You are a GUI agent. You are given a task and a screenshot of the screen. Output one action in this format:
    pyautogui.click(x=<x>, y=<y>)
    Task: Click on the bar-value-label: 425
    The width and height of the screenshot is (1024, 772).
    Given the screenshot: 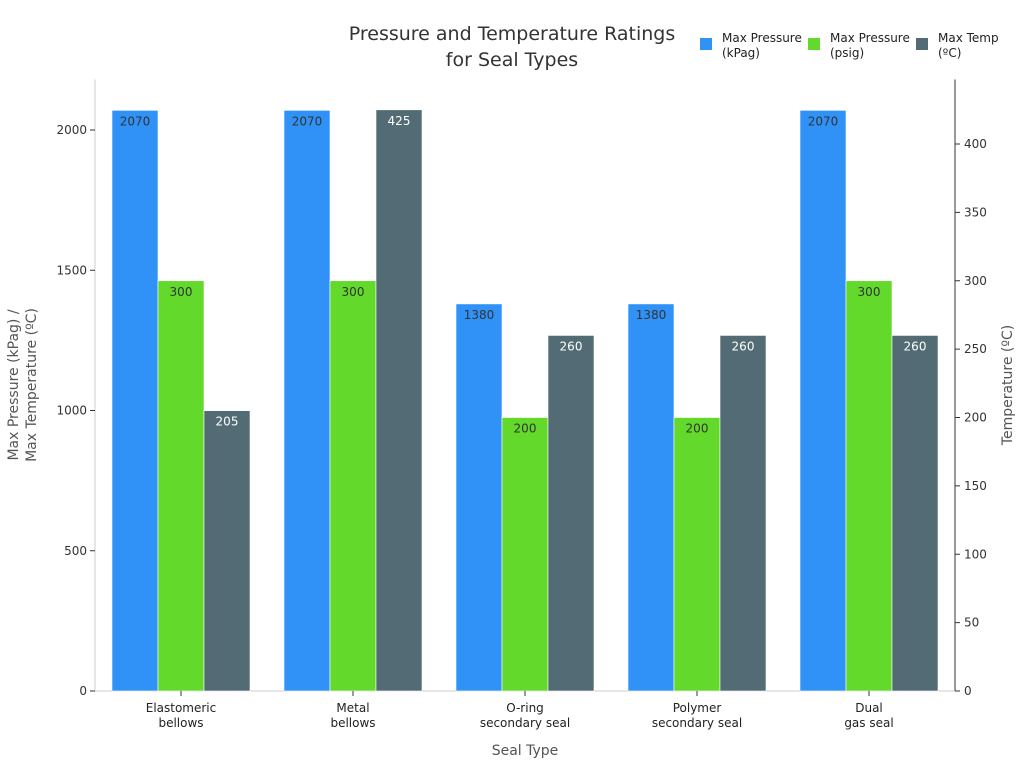 What is the action you would take?
    pyautogui.click(x=399, y=121)
    